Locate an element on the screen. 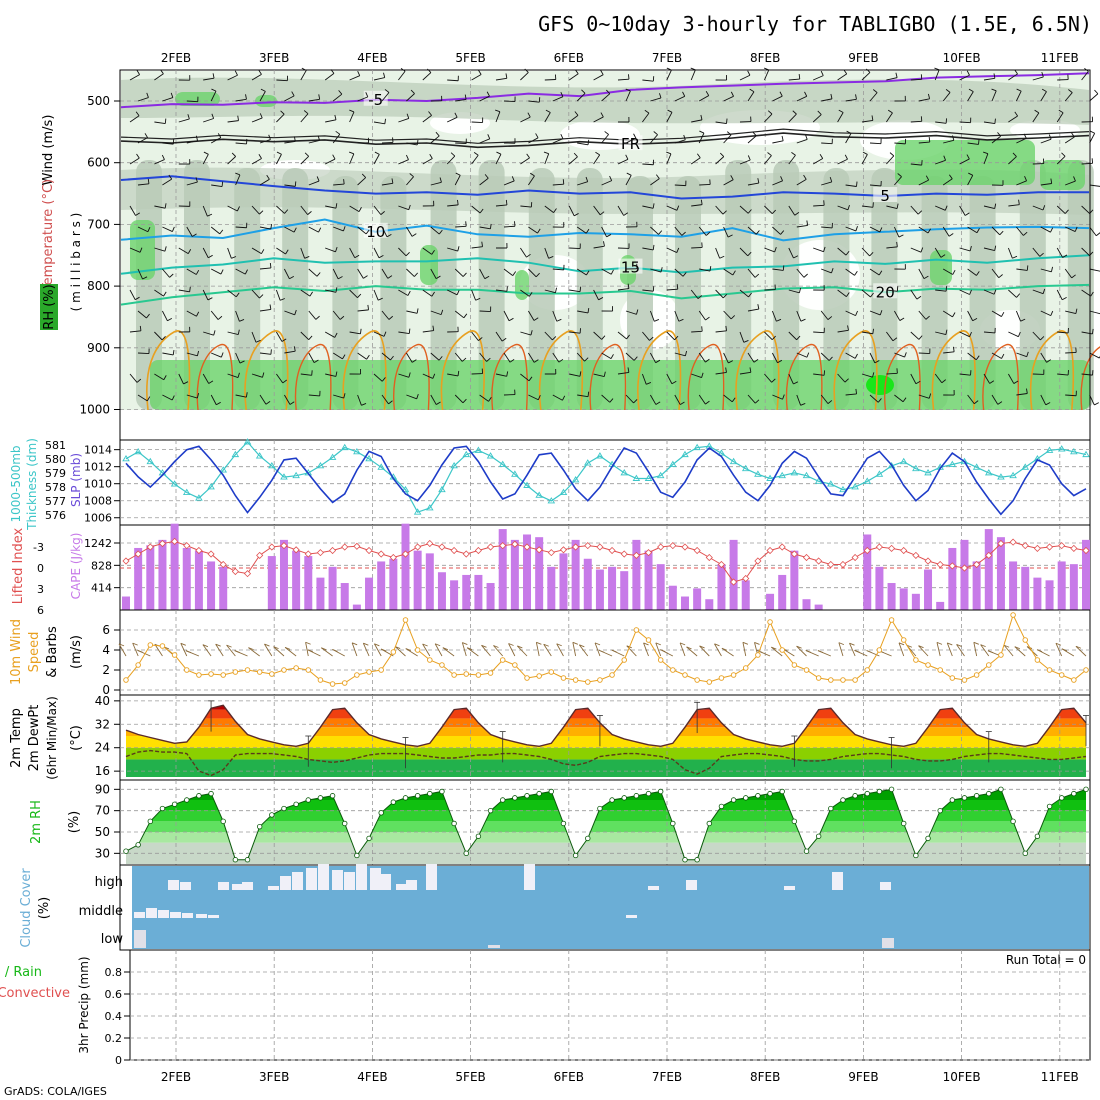  bottom-date-label: 5FEB is located at coordinates (470, 1077).